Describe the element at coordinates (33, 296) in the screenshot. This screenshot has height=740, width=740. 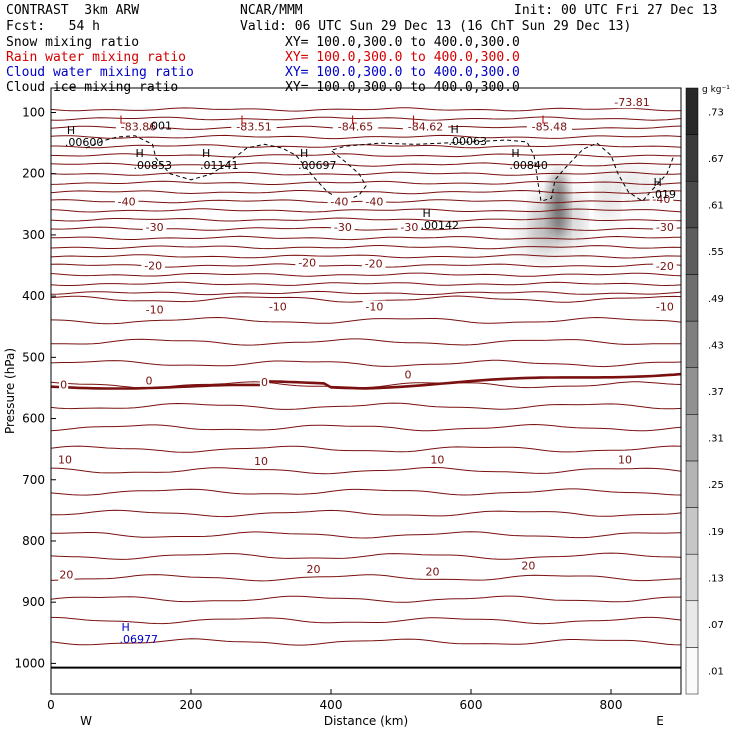
I see `y-tick-label: 400` at that location.